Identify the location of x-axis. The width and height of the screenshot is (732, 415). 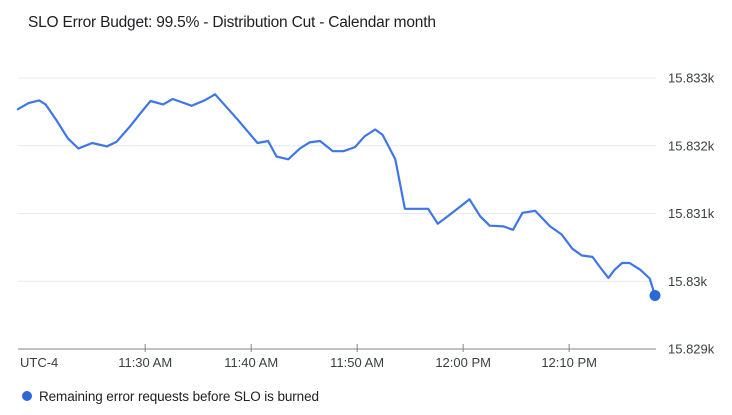
(337, 348).